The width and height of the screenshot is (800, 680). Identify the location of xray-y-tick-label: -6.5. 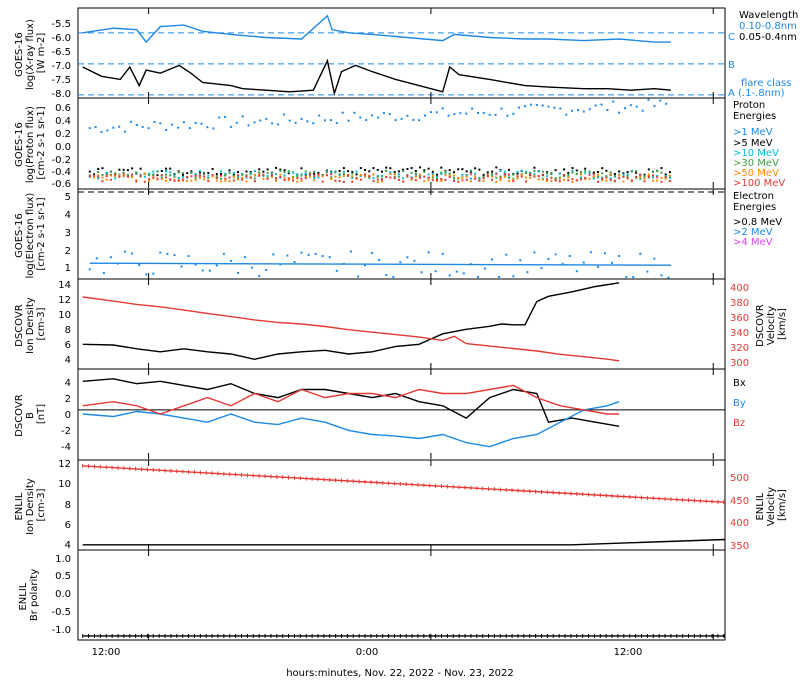
(61, 52).